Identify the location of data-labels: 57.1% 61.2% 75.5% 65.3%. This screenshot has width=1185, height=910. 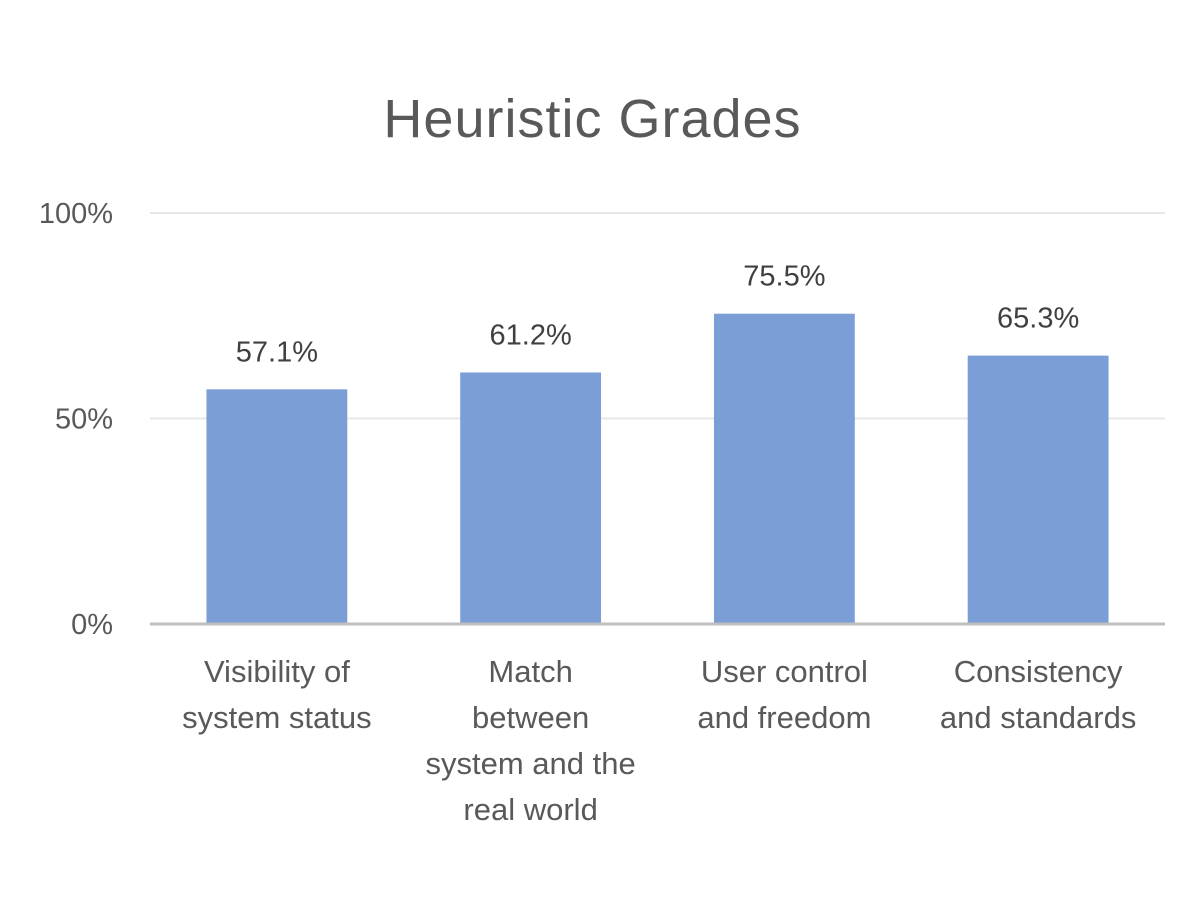
(657, 315).